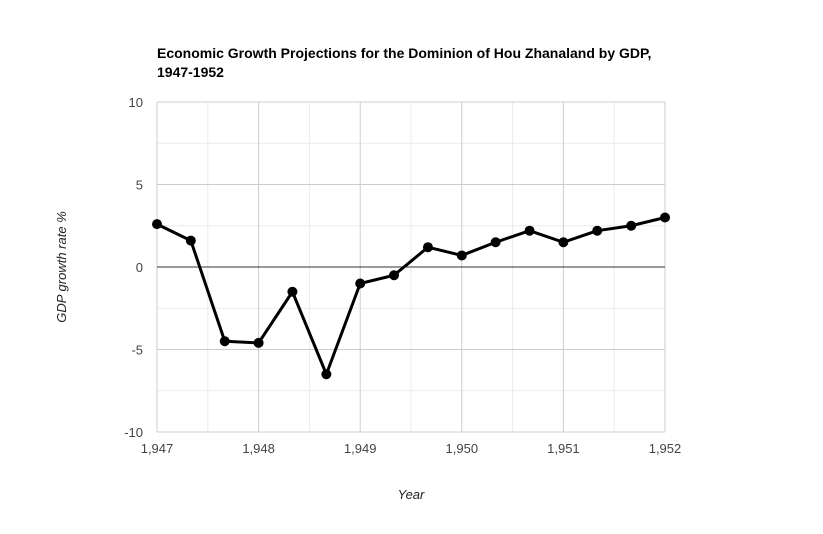 The image size is (823, 534). Describe the element at coordinates (190, 72) in the screenshot. I see `chart-title-line-2: 1947-1952` at that location.